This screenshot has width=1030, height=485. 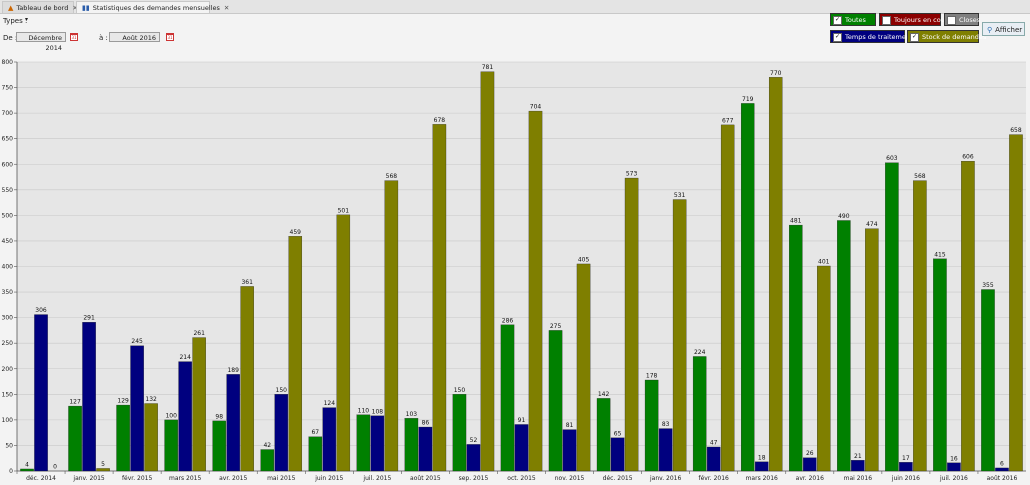 I want to click on legend-toggle-temps-de-traitement: ✓ Temps de traitement, so click(x=867, y=36).